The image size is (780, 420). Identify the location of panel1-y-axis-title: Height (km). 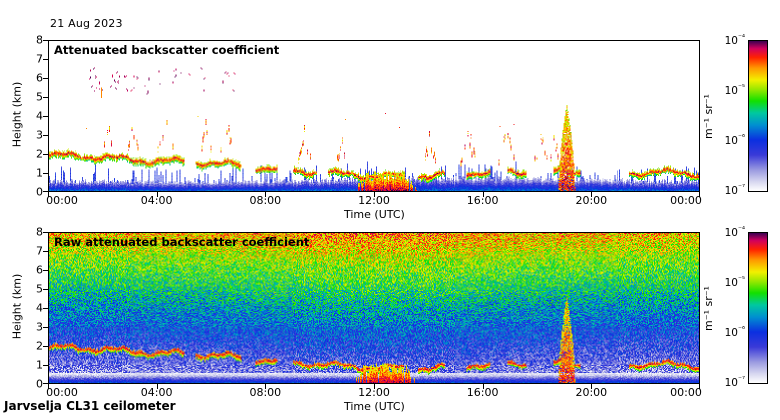
(17, 114).